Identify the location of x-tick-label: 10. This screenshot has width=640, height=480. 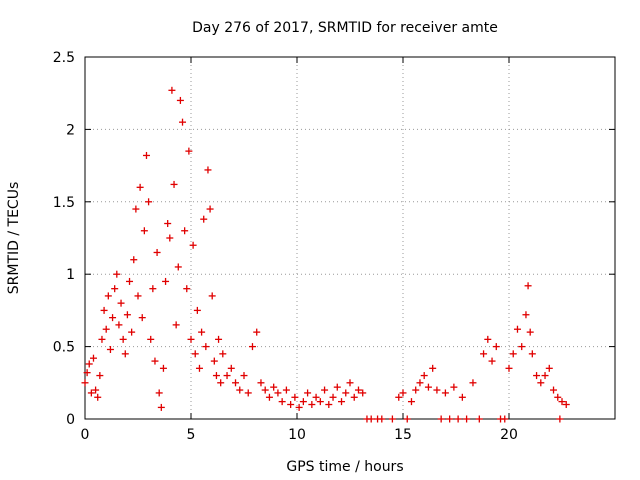
(297, 435).